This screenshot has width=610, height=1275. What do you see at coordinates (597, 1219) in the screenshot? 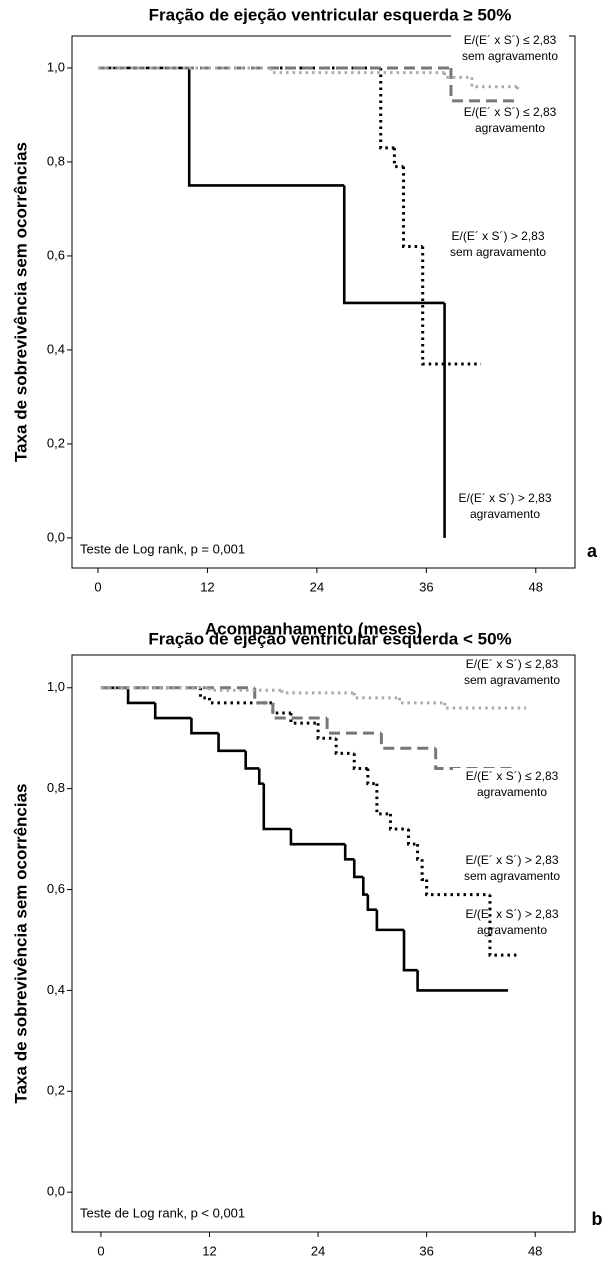
I see `panel-label: b` at bounding box center [597, 1219].